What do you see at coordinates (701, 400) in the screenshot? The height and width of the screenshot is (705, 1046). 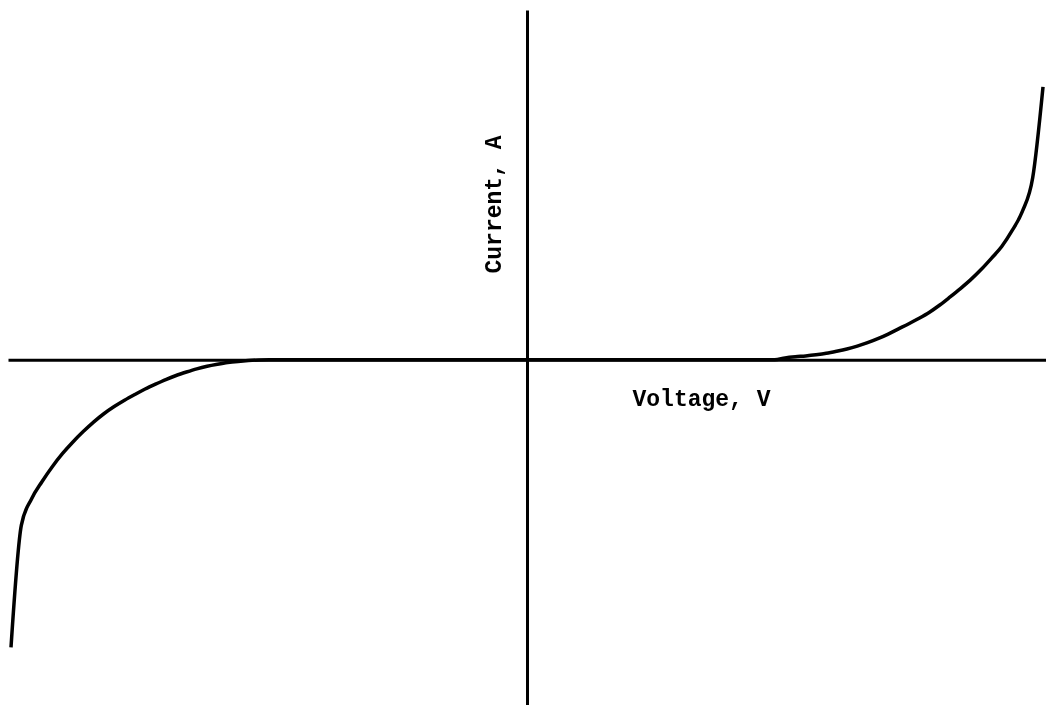 I see `x-axis-title: Voltage, V` at bounding box center [701, 400].